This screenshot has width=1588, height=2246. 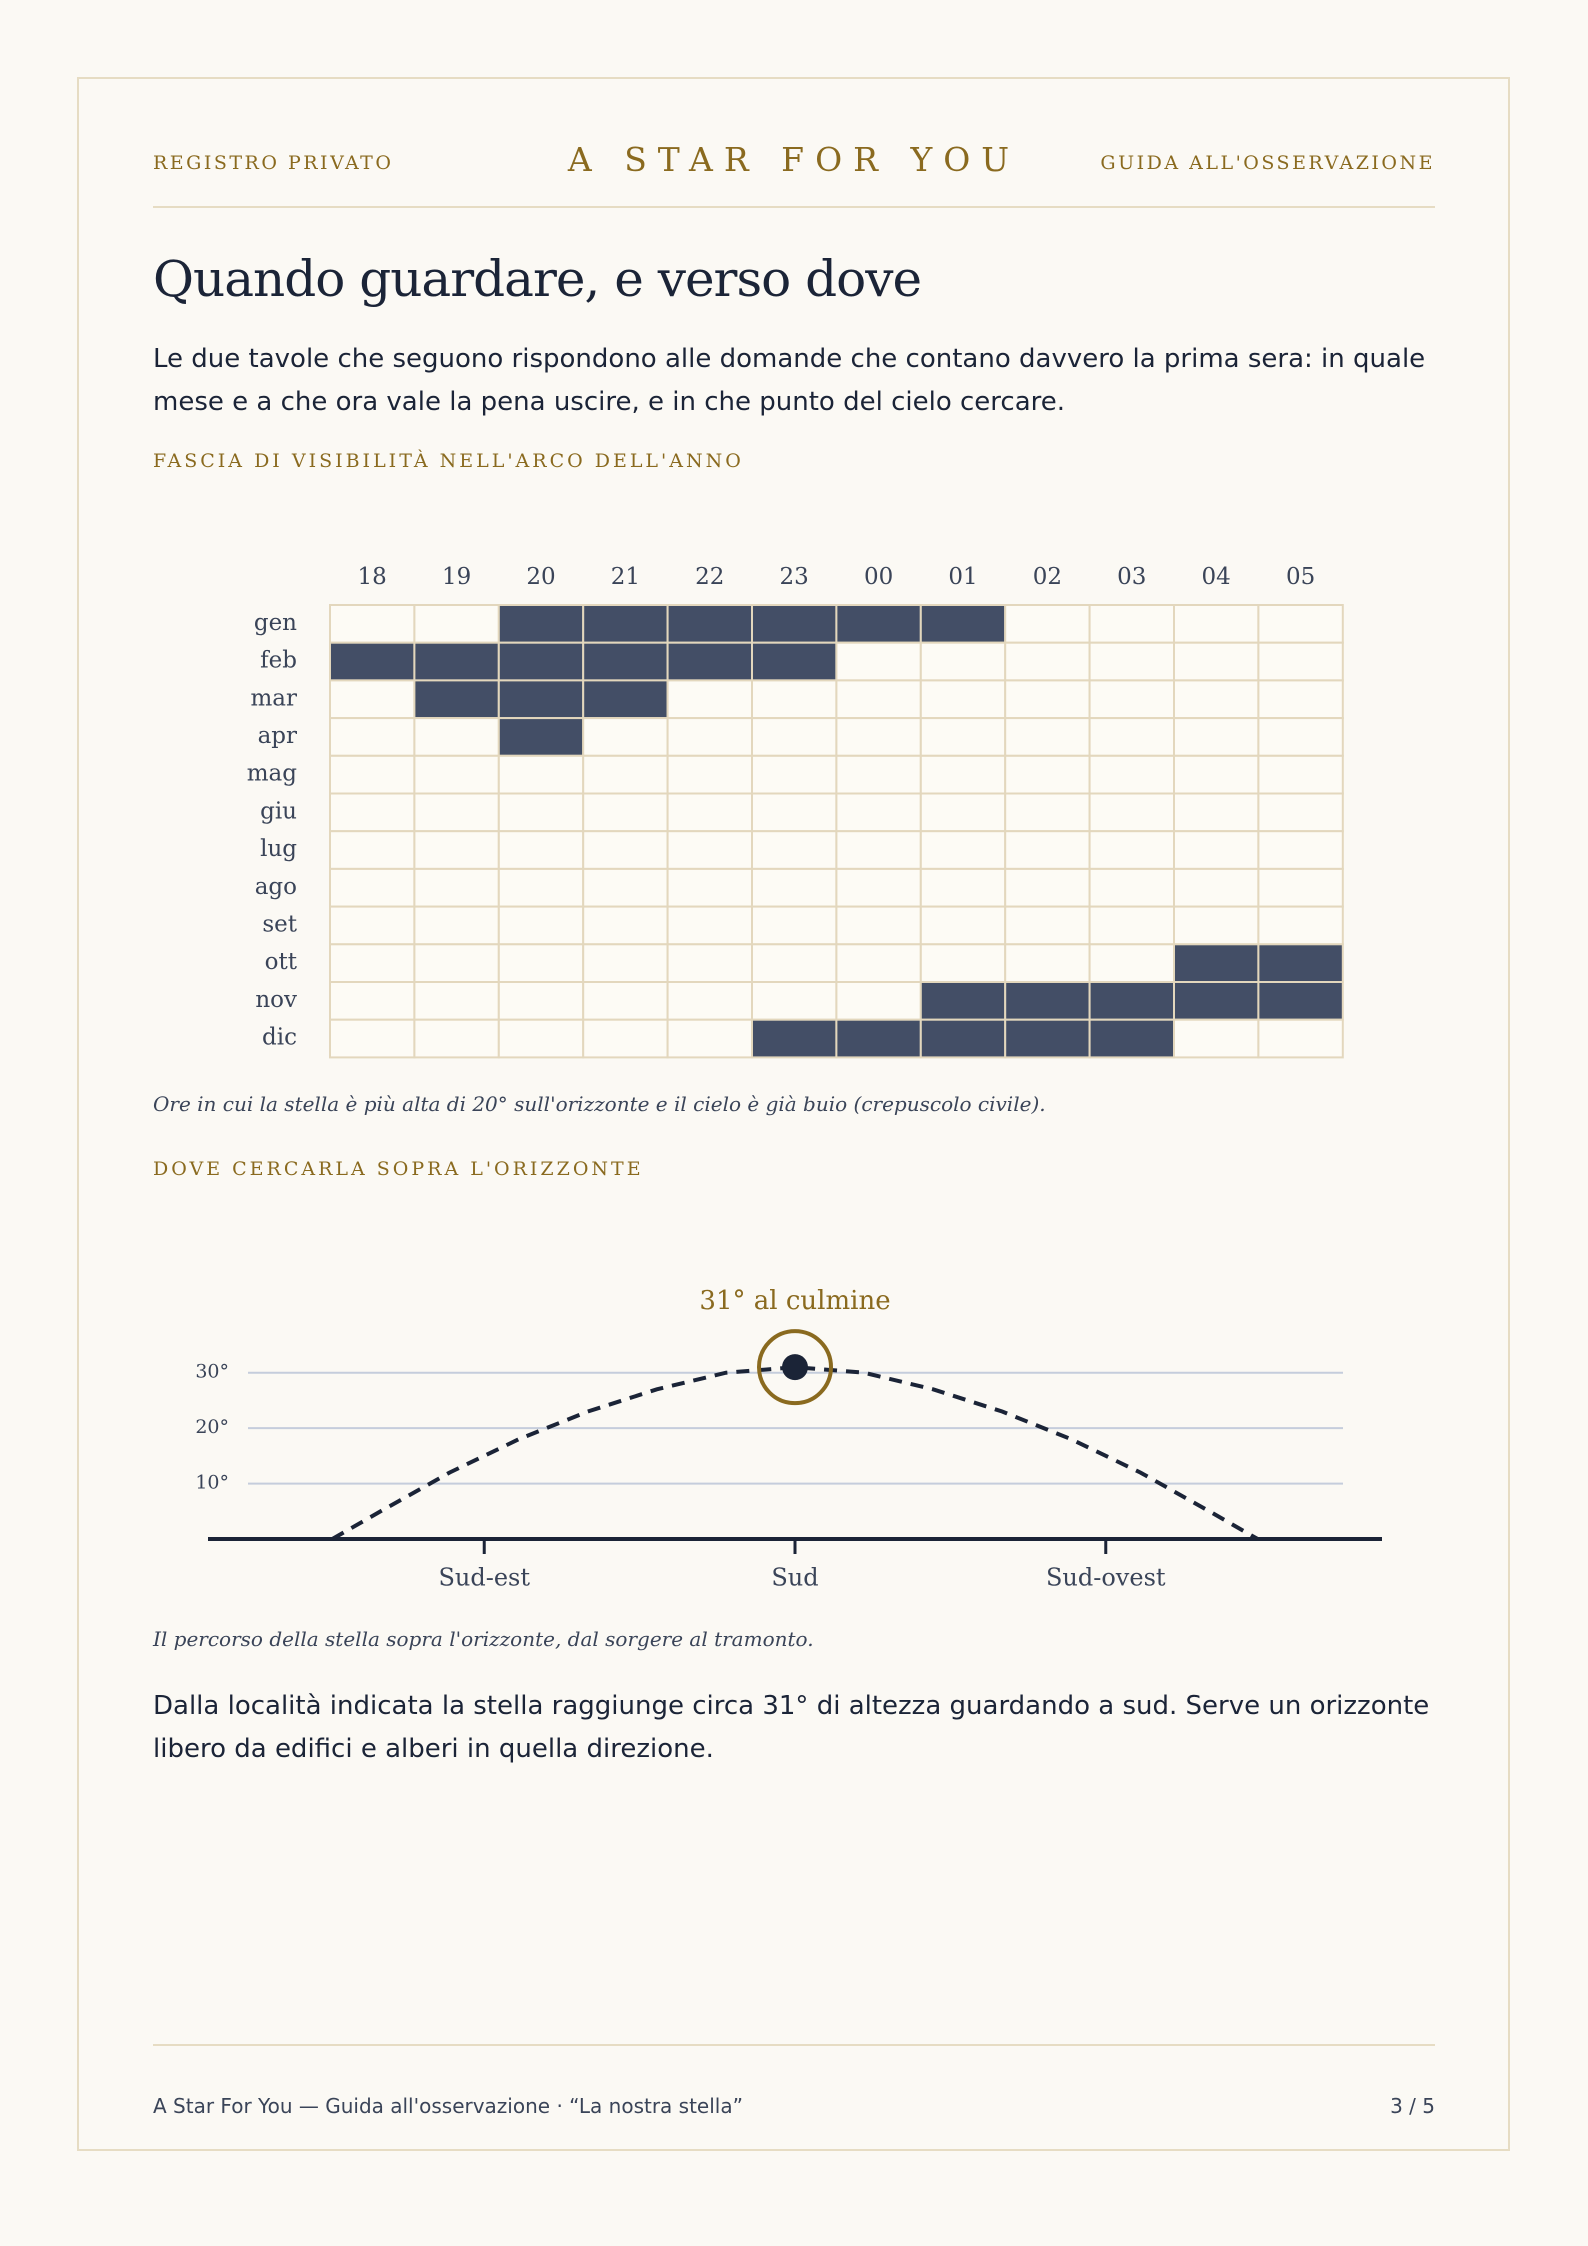 What do you see at coordinates (448, 461) in the screenshot?
I see `section-label: FASCIA DI VISIBILITÀ NELL'ARCO DELL'ANNO` at bounding box center [448, 461].